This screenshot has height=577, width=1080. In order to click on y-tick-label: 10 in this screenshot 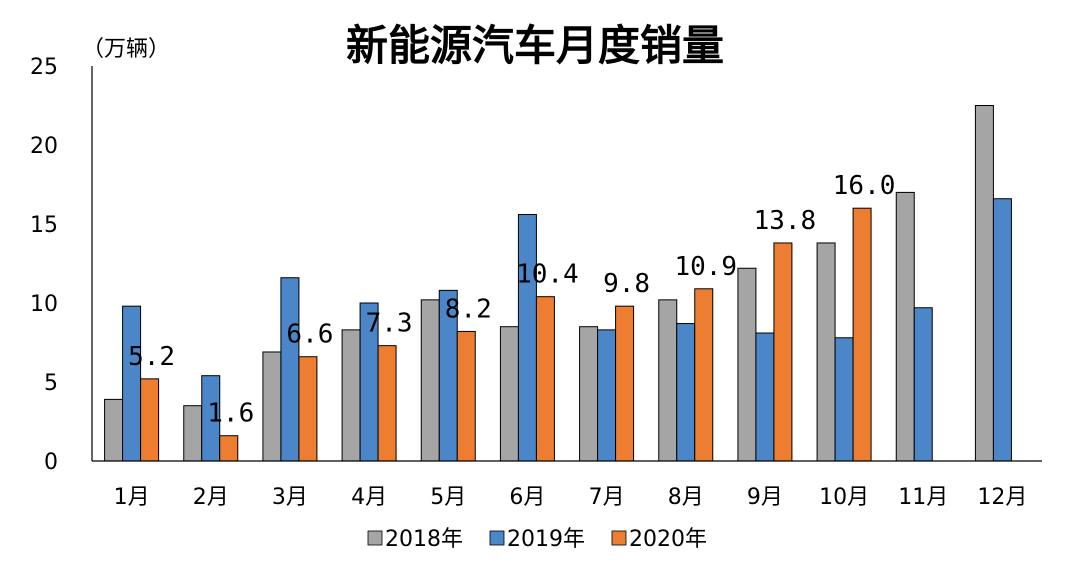, I will do `click(44, 304)`.